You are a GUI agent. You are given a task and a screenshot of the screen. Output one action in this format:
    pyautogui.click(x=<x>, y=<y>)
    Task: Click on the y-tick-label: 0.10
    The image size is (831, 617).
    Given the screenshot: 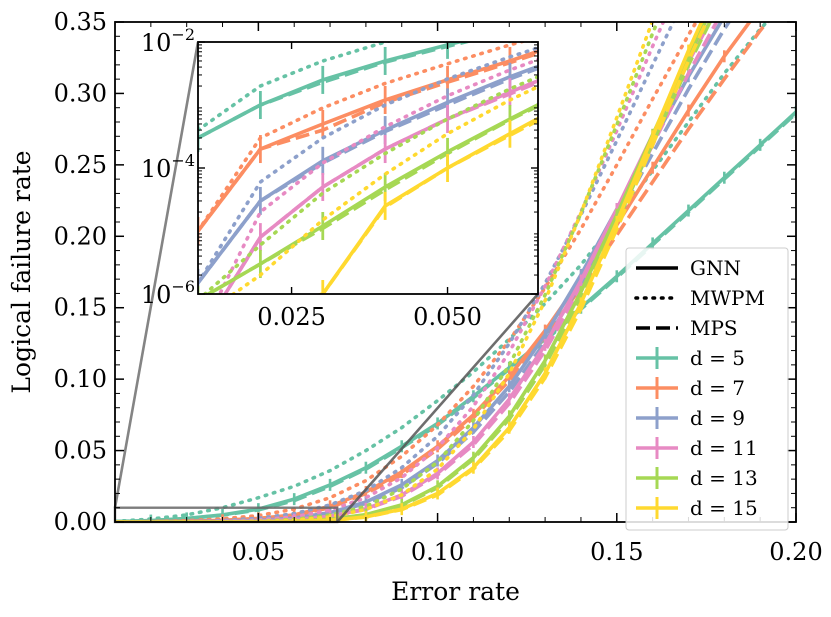 What is the action you would take?
    pyautogui.click(x=80, y=379)
    